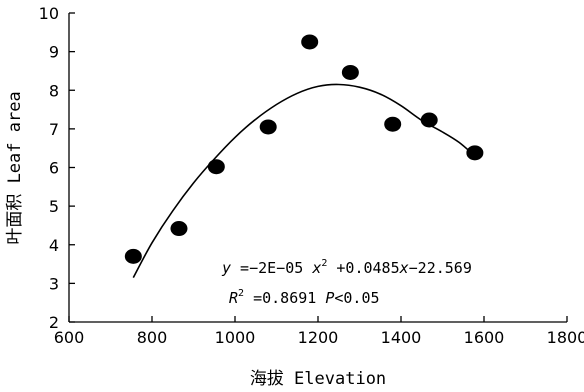 The width and height of the screenshot is (584, 392). I want to click on eq-x-var-1: x, so click(316, 268).